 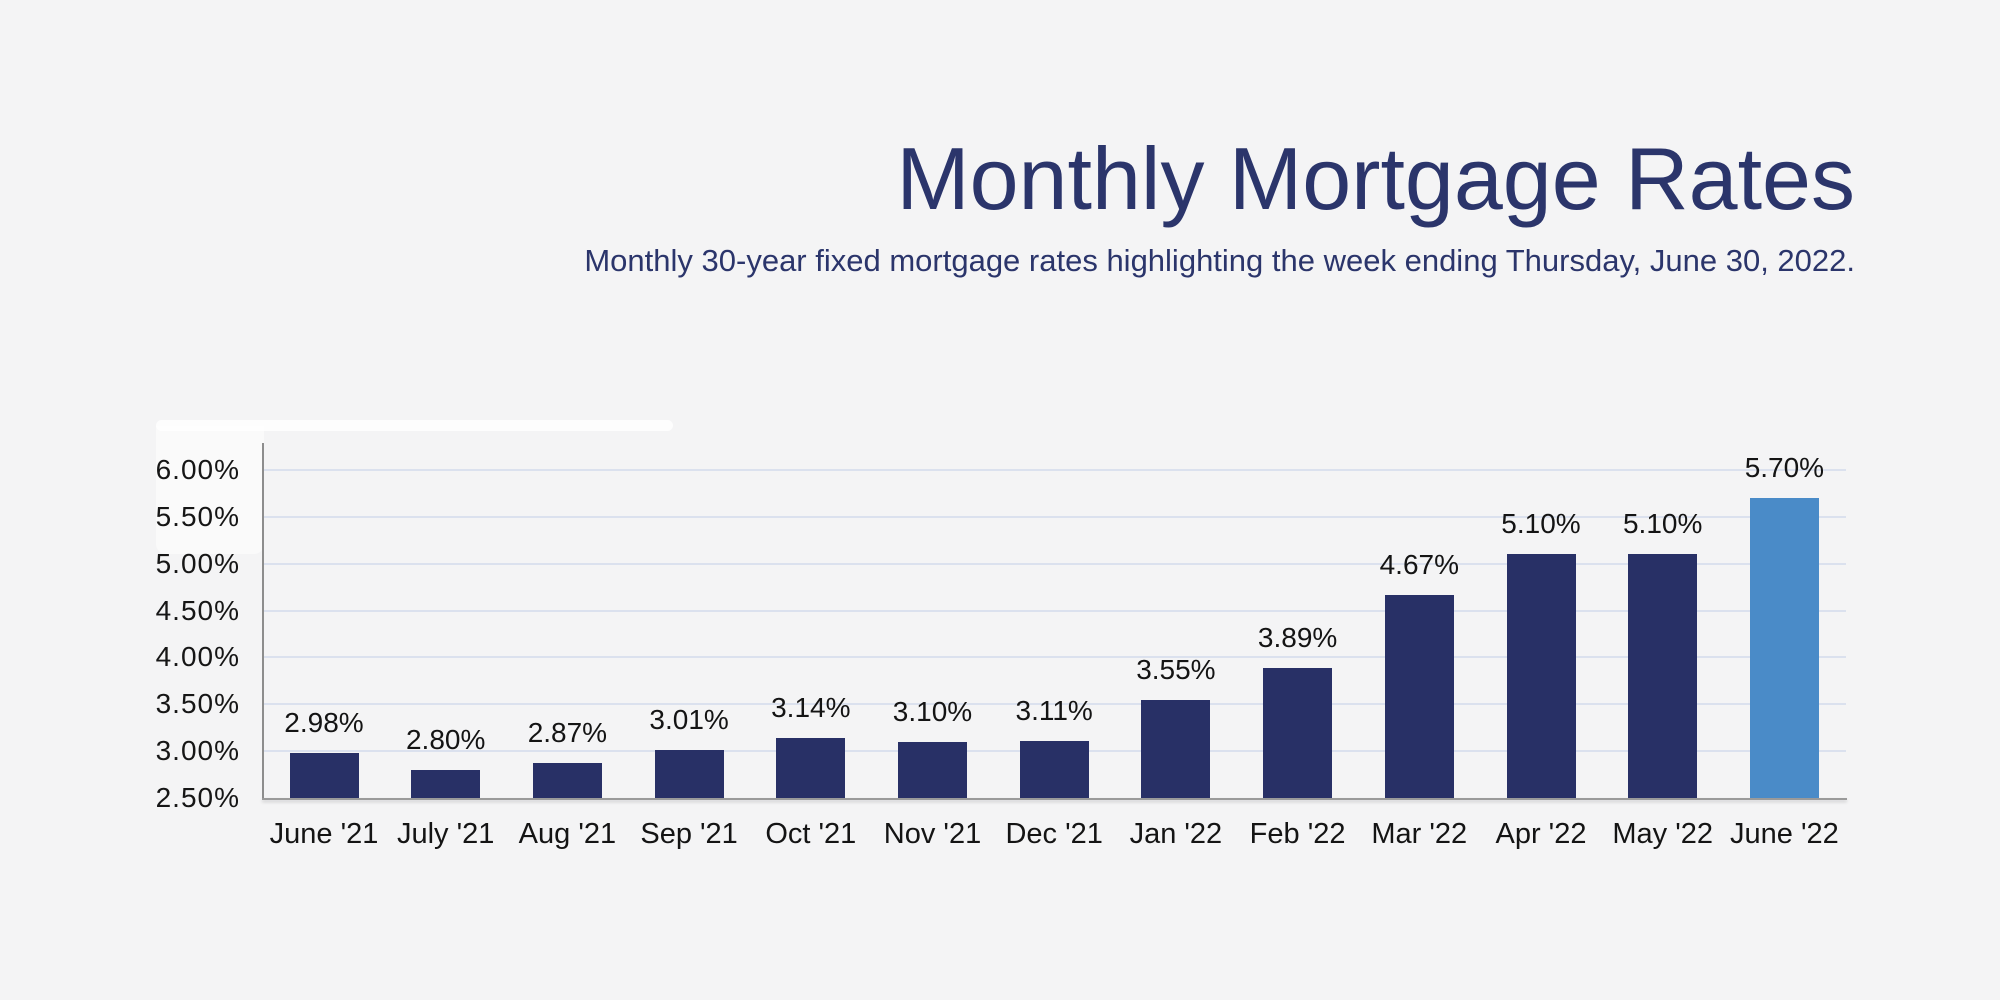 I want to click on x-axis-label: Nov '21, so click(x=932, y=834).